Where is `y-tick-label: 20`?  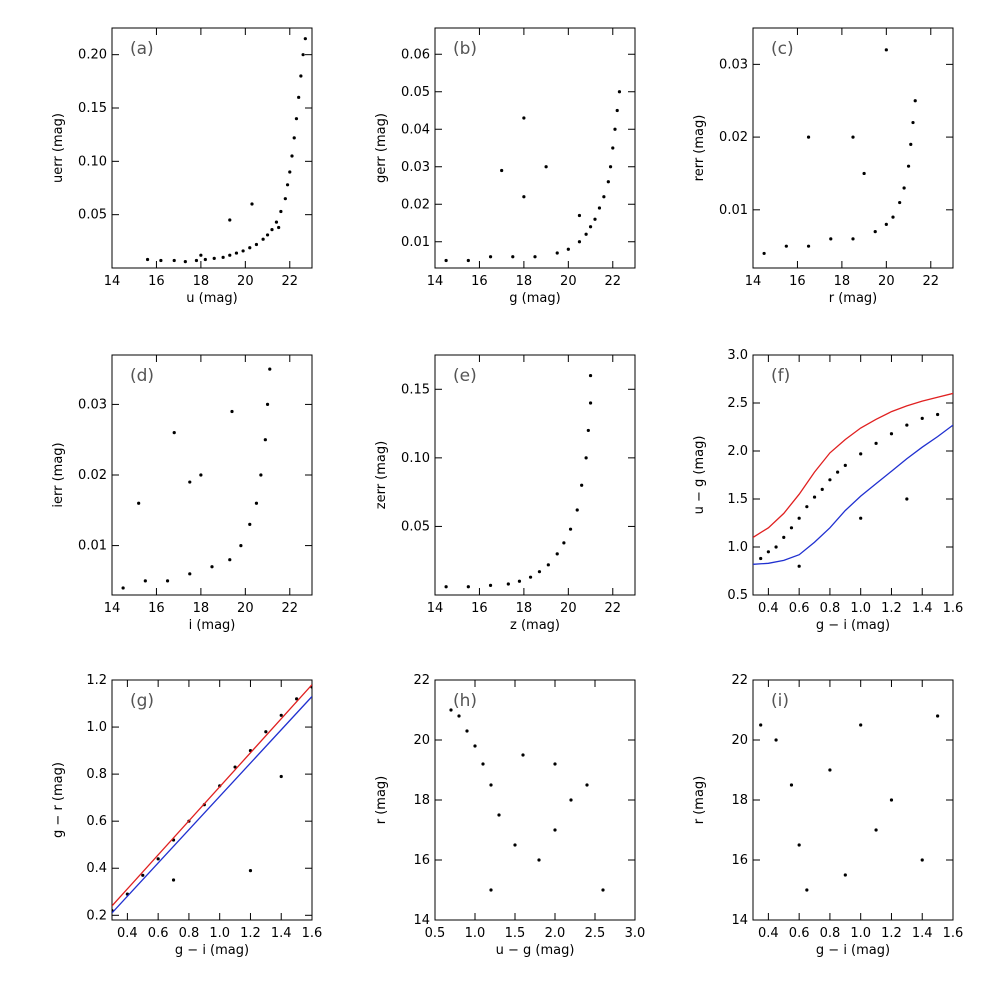 y-tick-label: 20 is located at coordinates (739, 740).